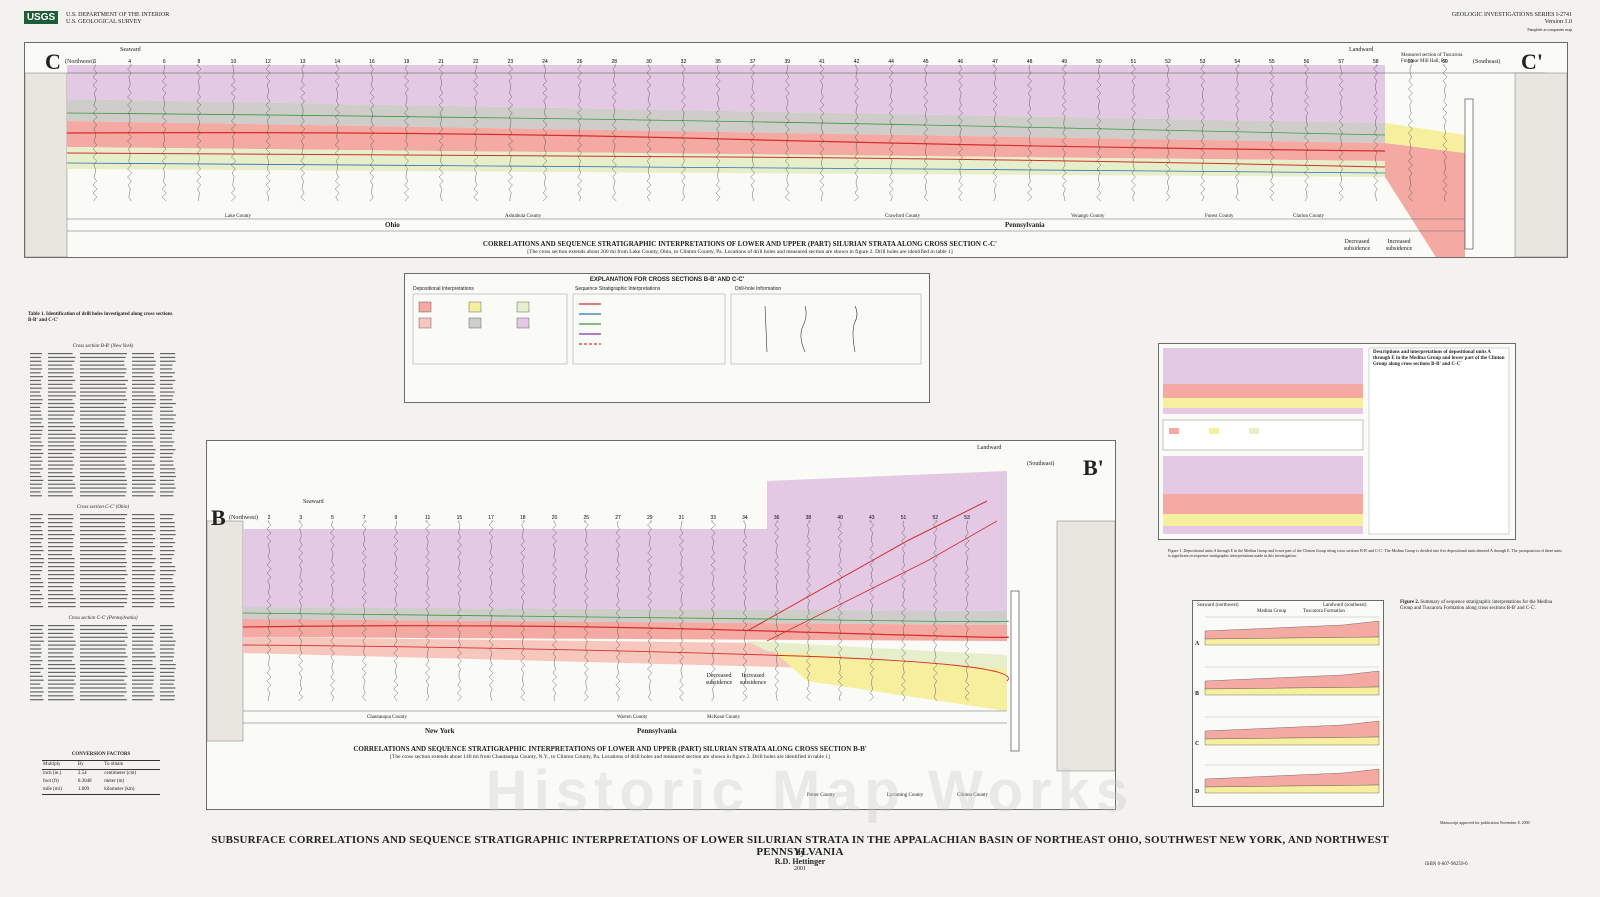 Image resolution: width=1600 pixels, height=897 pixels. Describe the element at coordinates (1030, 62) in the screenshot. I see `well-number: 48` at that location.